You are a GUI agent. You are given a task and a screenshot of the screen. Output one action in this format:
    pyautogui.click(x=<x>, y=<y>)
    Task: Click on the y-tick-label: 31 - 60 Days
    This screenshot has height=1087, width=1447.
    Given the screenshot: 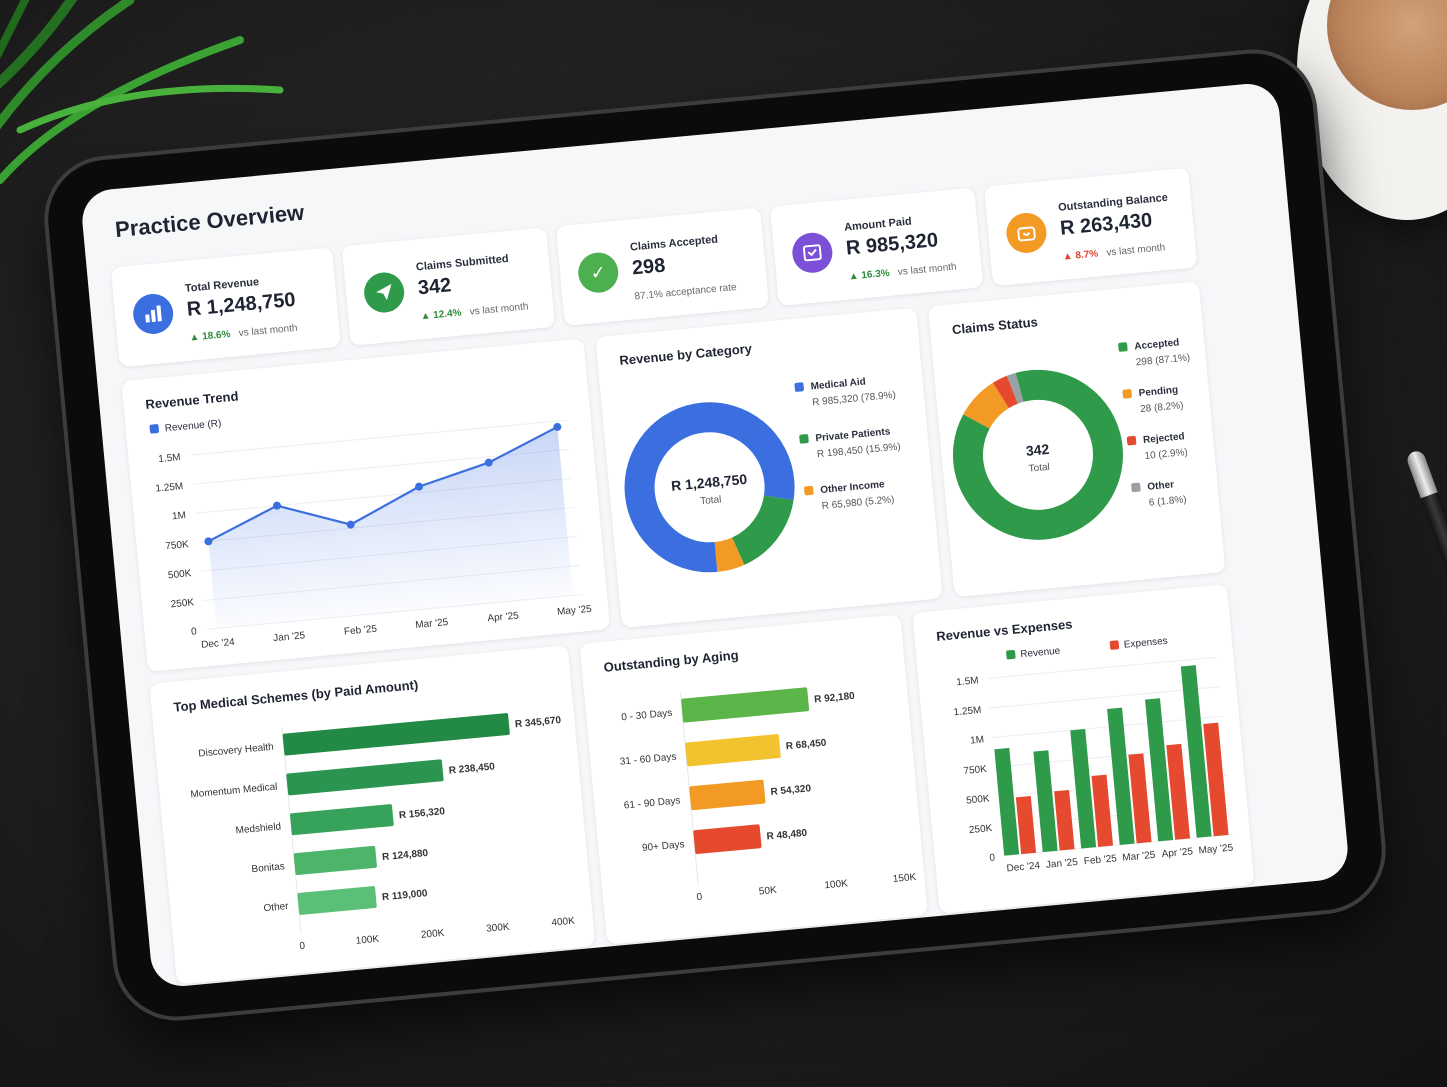 What is the action you would take?
    pyautogui.click(x=647, y=760)
    